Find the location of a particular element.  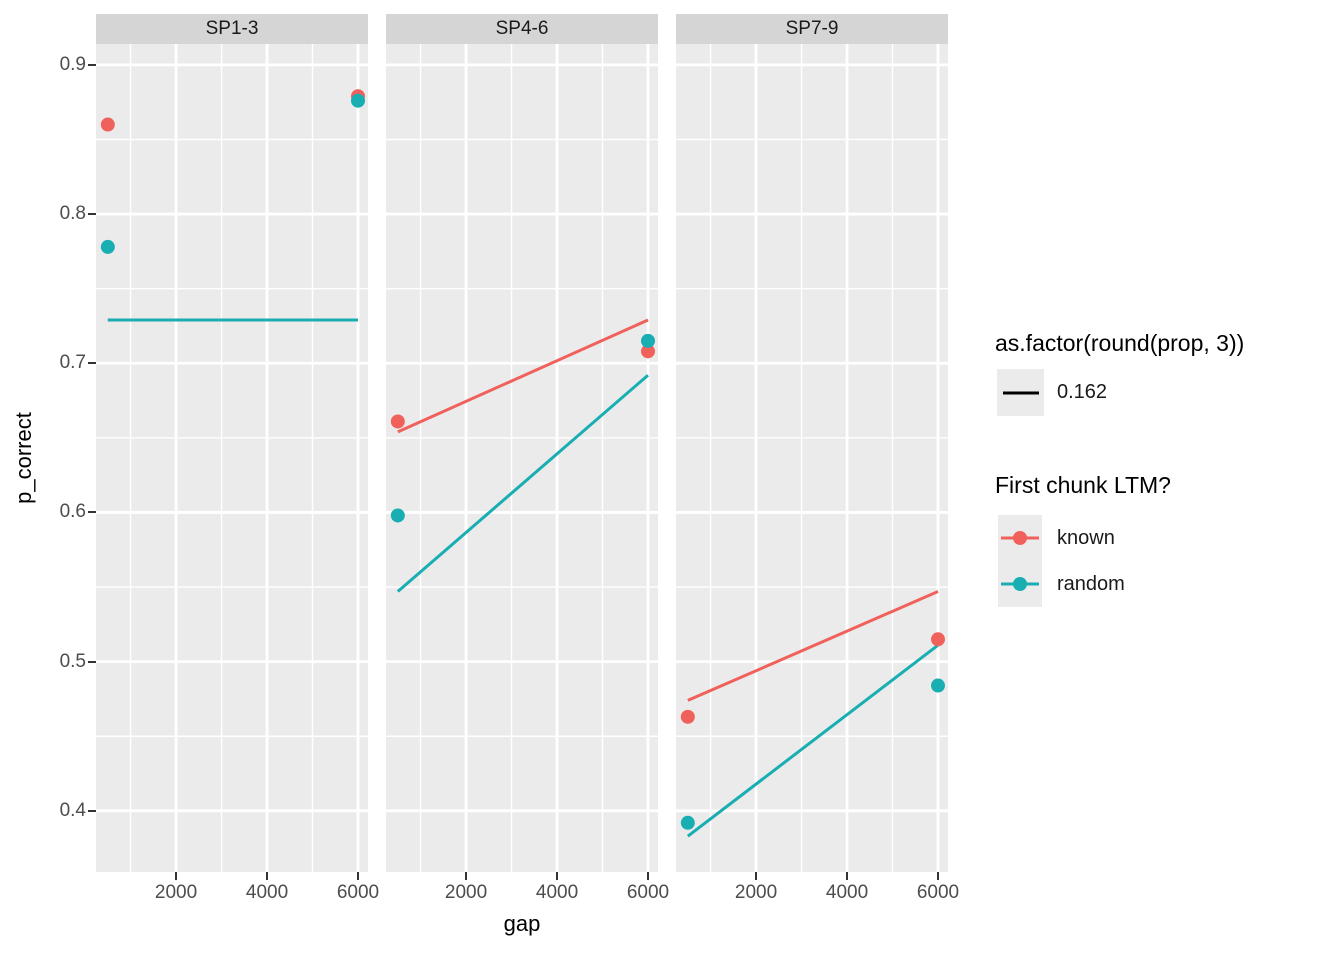

y-tick-label: 0.8 is located at coordinates (72, 214).